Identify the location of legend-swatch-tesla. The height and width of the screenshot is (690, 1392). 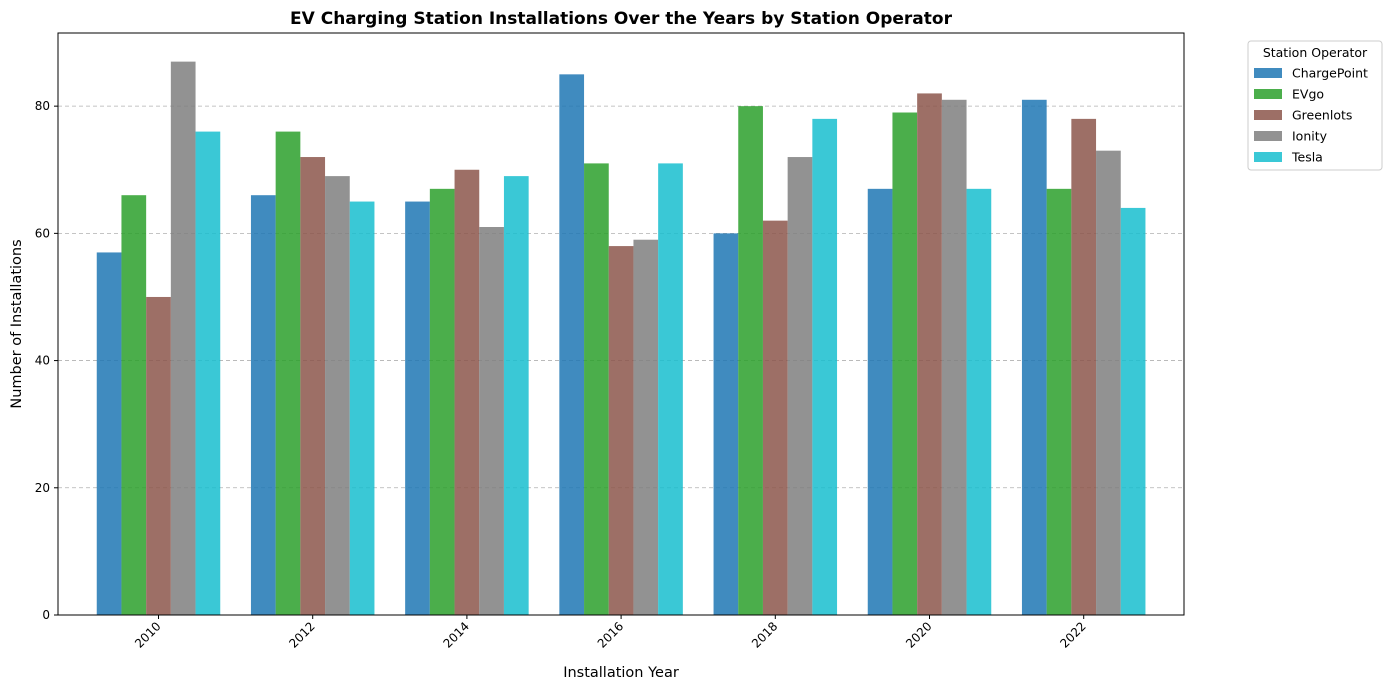
(1268, 157).